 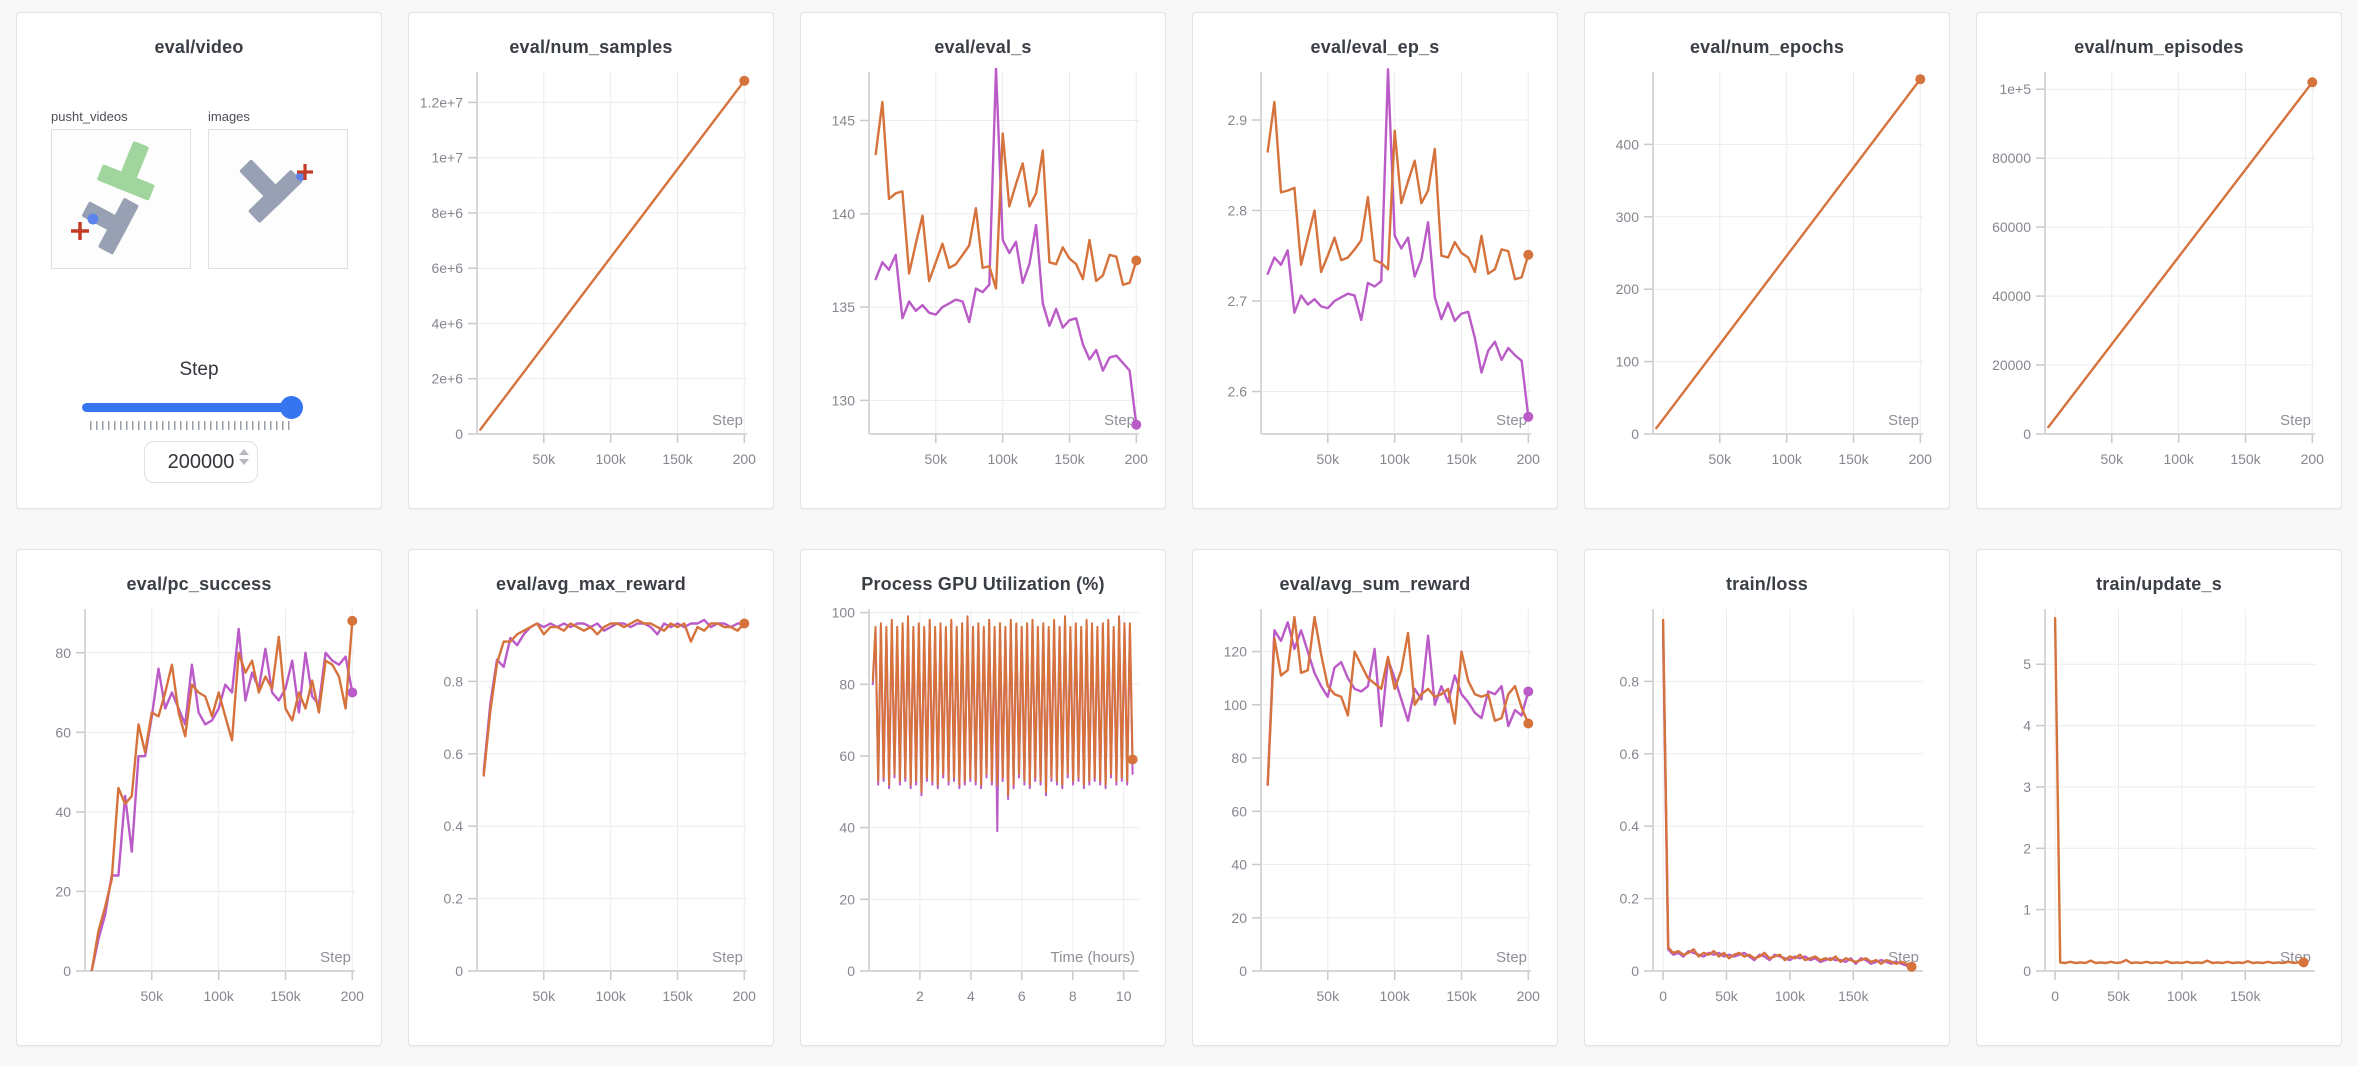 What do you see at coordinates (190, 425) in the screenshot?
I see `slider-tick-marks` at bounding box center [190, 425].